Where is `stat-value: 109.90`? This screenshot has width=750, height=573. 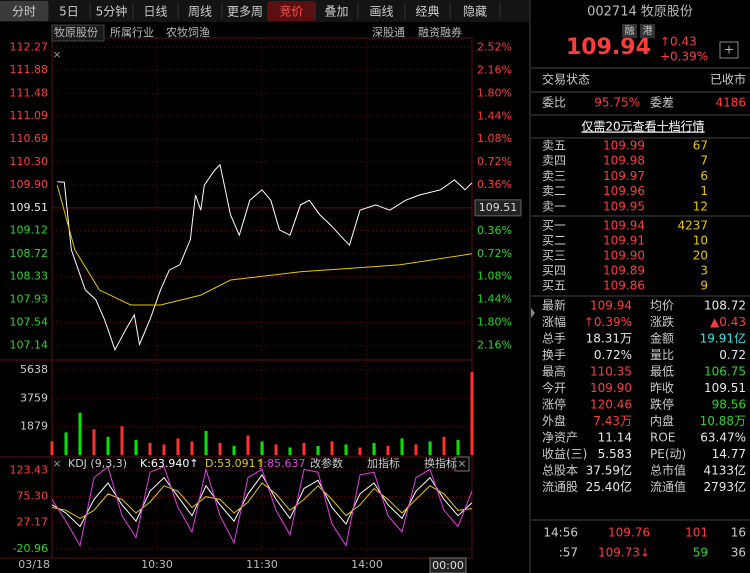
stat-value: 109.90 is located at coordinates (611, 388).